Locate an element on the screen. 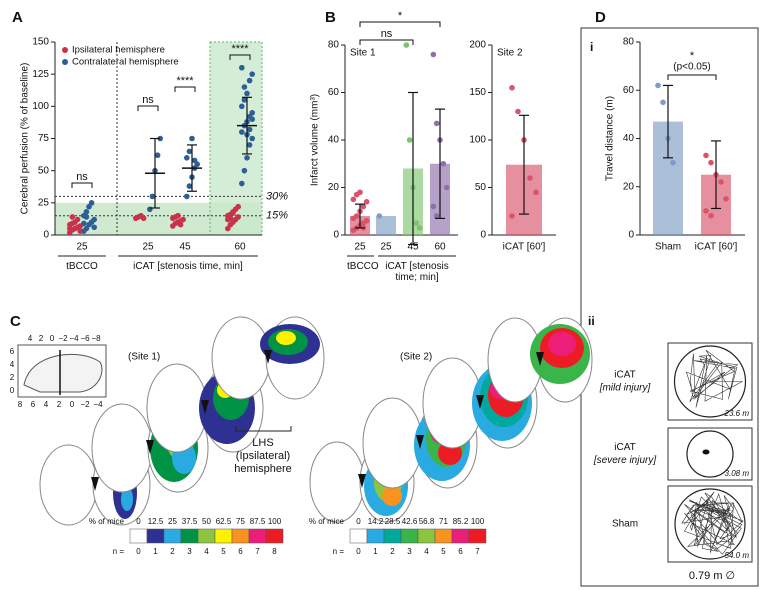 This screenshot has height=590, width=763. y-tick-label: 200 is located at coordinates (477, 45).